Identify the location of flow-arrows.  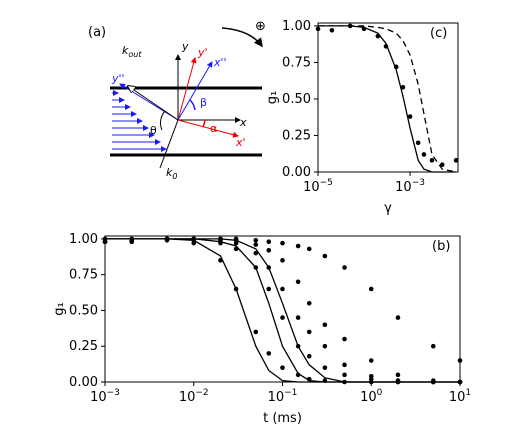
(139, 121).